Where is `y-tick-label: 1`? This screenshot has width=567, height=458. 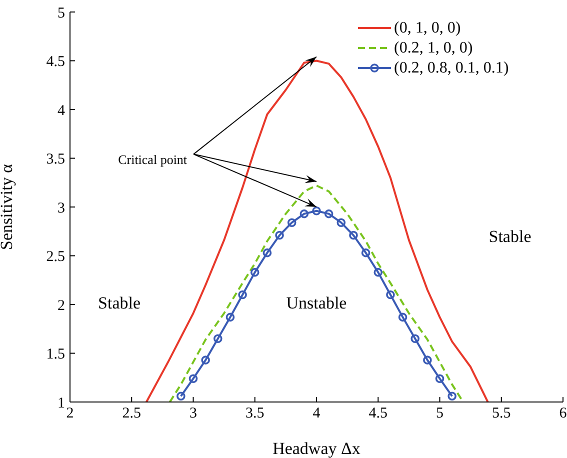
y-tick-label: 1 is located at coordinates (61, 403).